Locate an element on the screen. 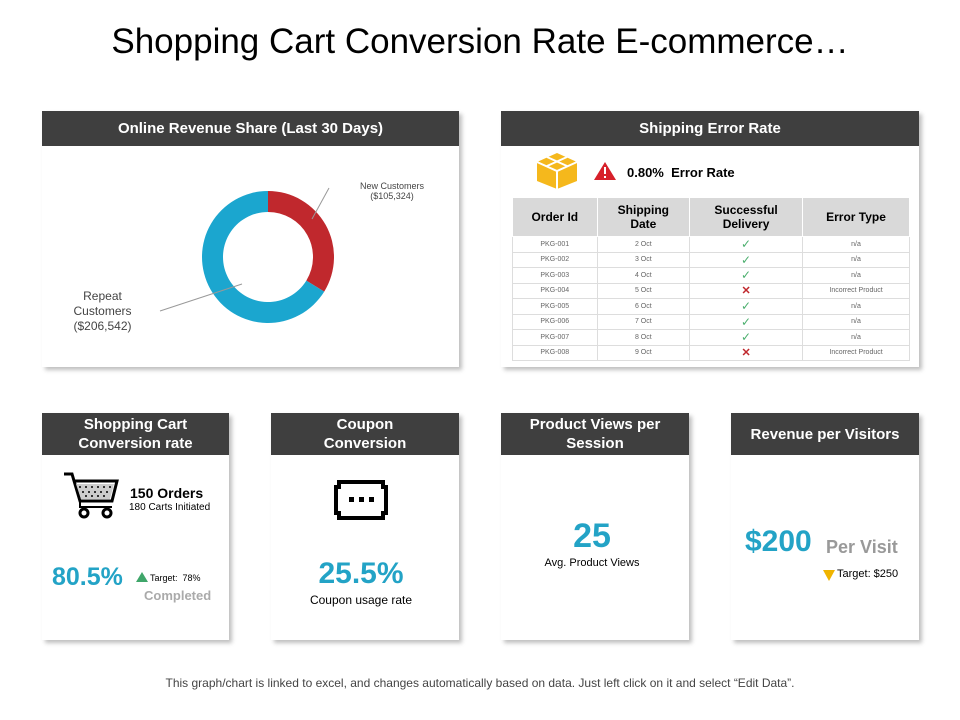 The height and width of the screenshot is (720, 960). table-row: PKG-001 2 Oct ✓ n/a is located at coordinates (711, 244).